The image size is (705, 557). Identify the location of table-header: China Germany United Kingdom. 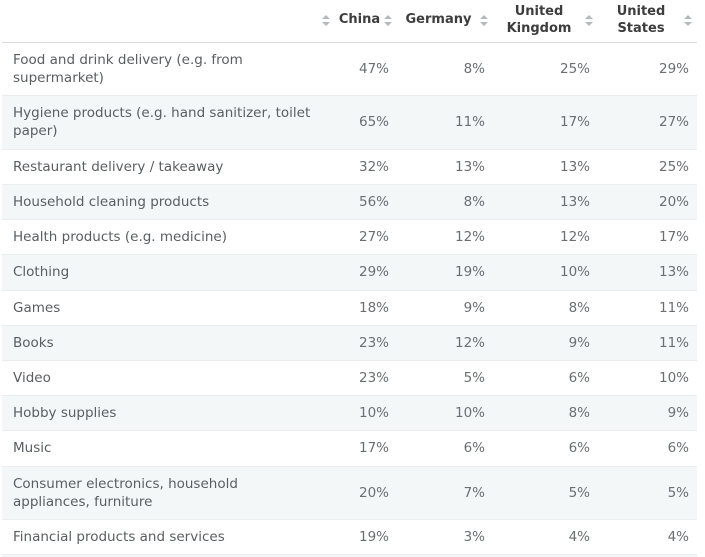
(349, 21).